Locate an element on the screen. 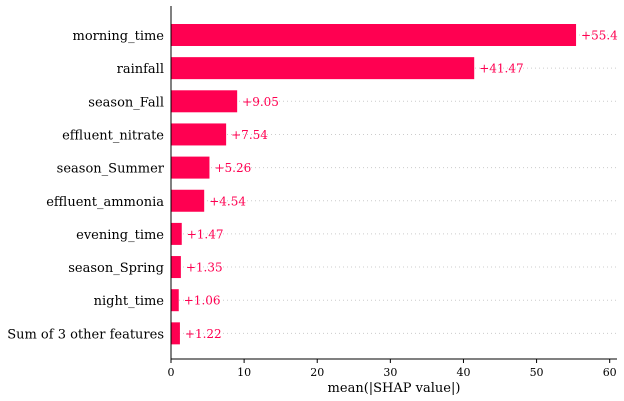 Image resolution: width=624 pixels, height=401 pixels. x-tick-label: 0 is located at coordinates (171, 372).